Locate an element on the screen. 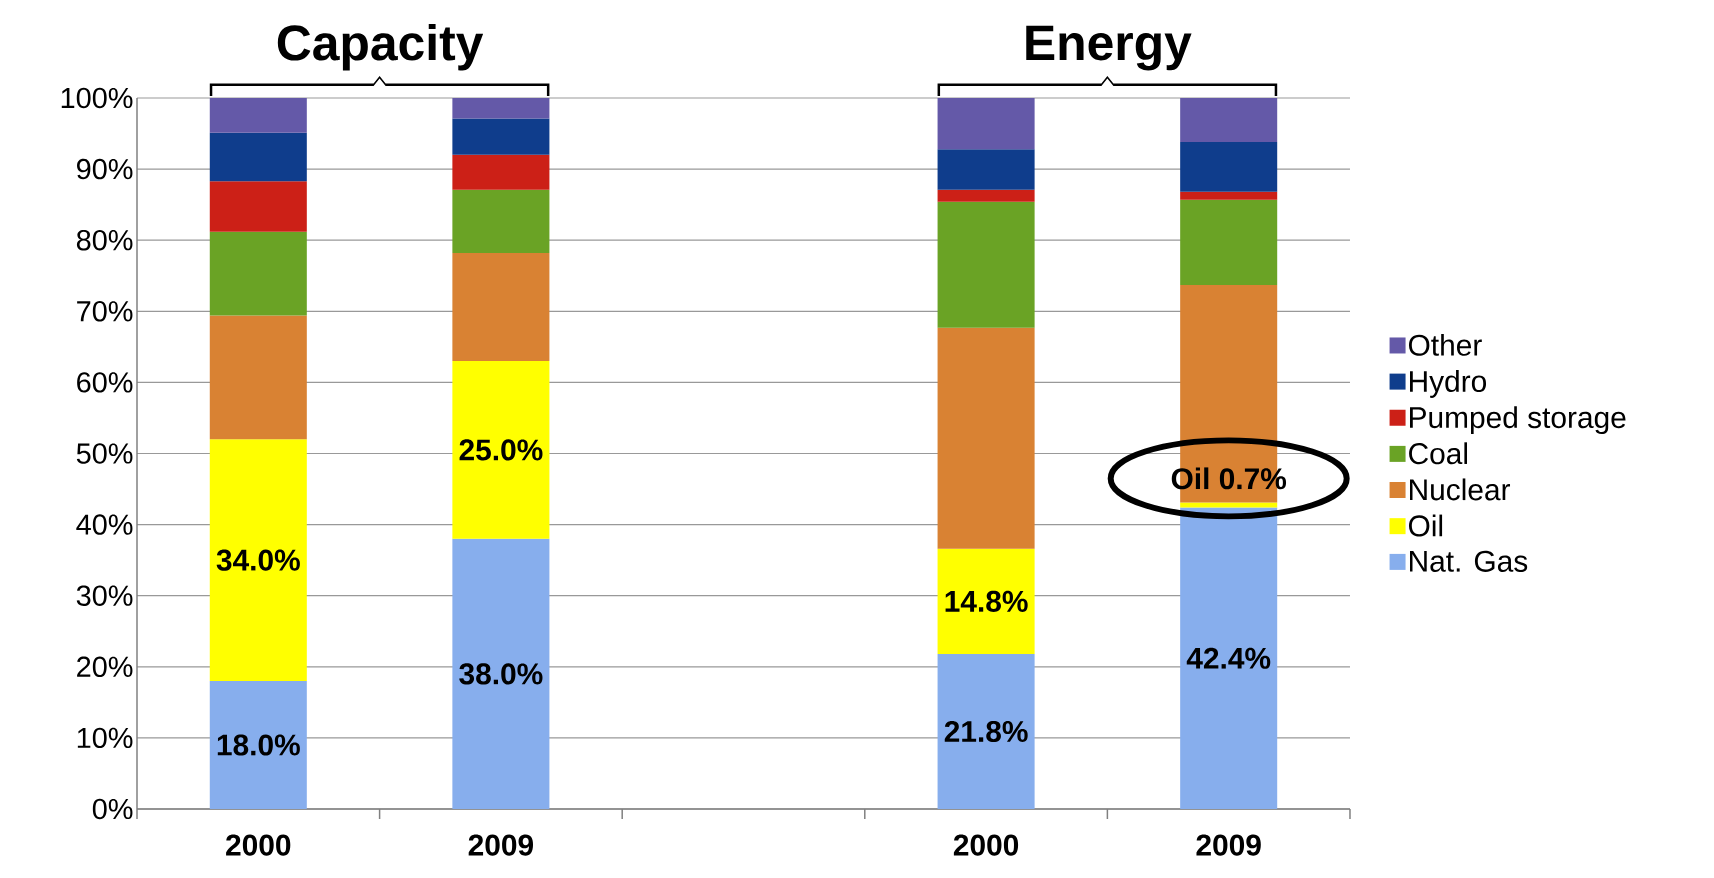 The height and width of the screenshot is (878, 1714). y-tick-label: 40% is located at coordinates (104, 524).